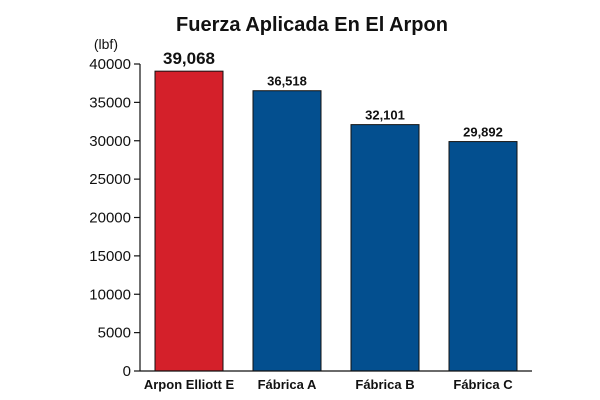 Image resolution: width=600 pixels, height=400 pixels. Describe the element at coordinates (333, 94) in the screenshot. I see `value-labels: 39,068 36,518 32,101 29,892` at that location.